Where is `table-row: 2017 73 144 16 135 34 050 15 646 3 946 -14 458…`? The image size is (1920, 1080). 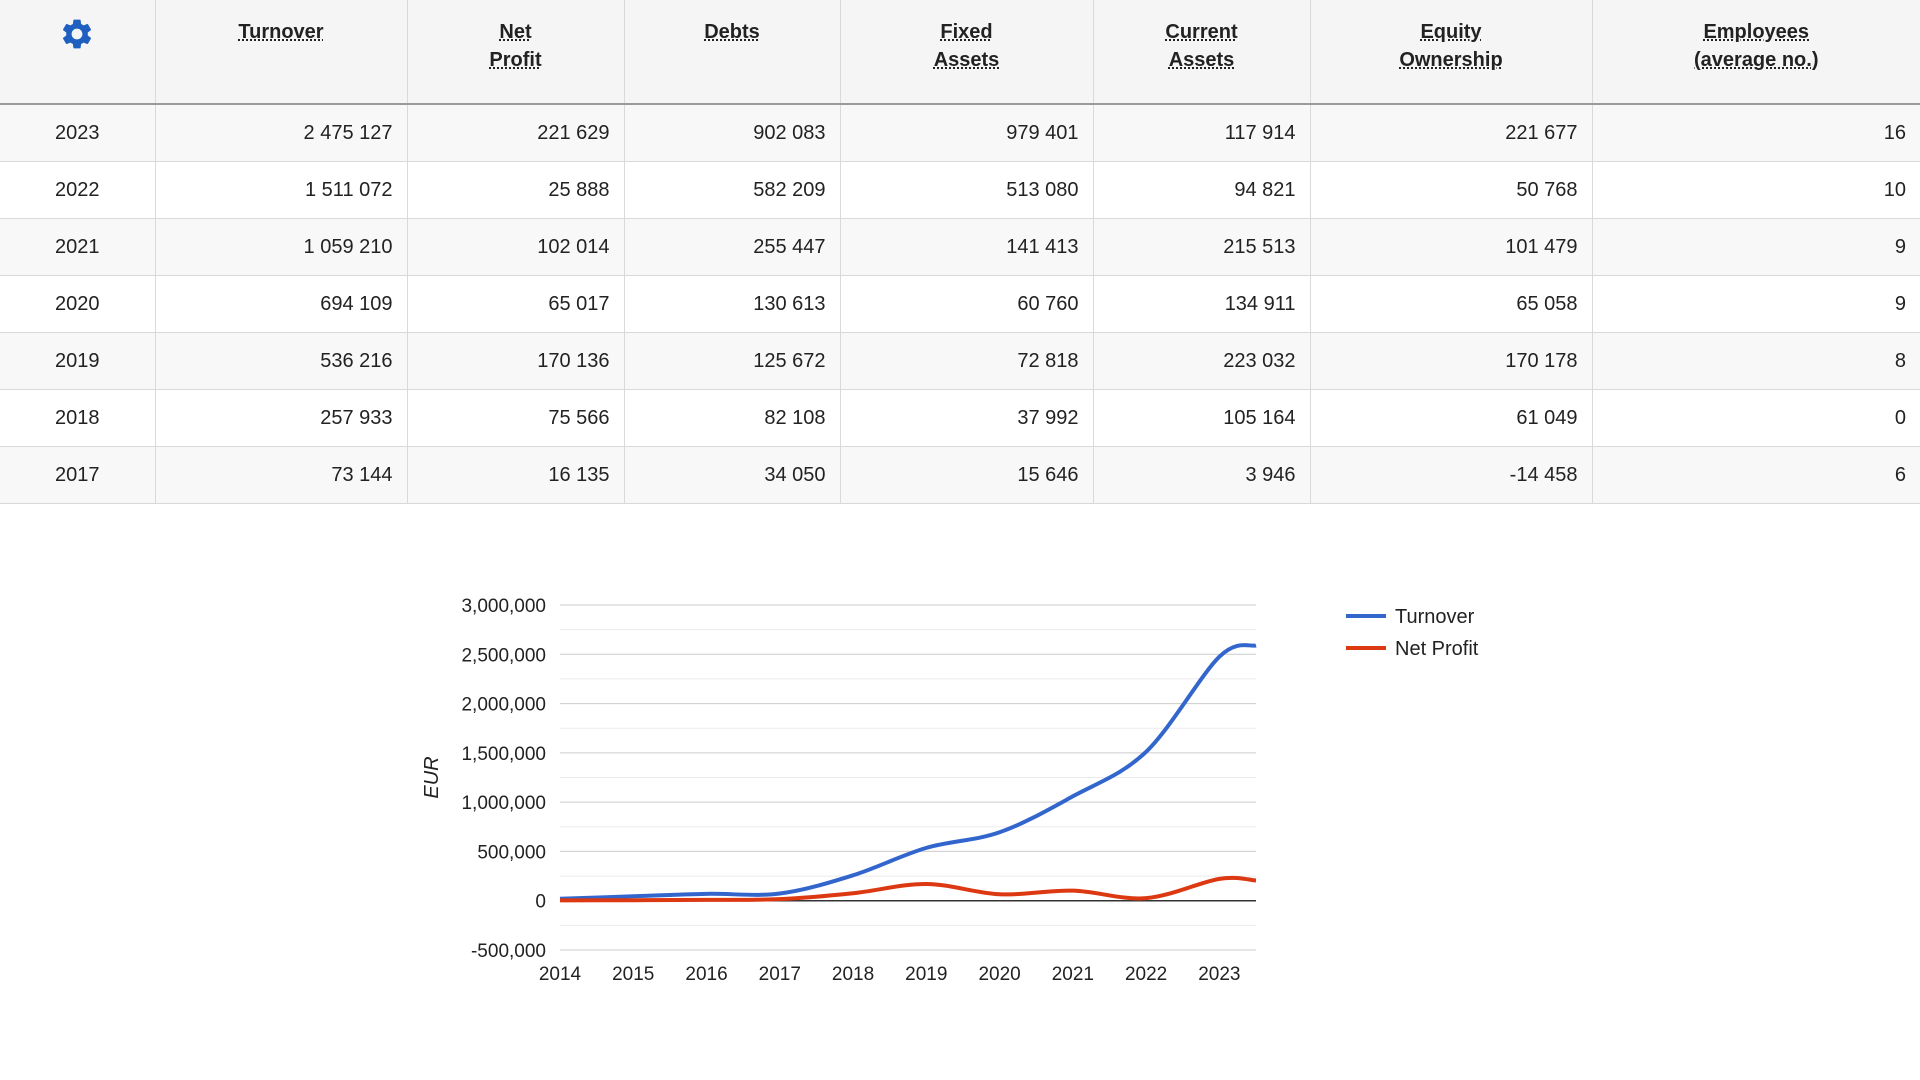
table-row: 2017 73 144 16 135 34 050 15 646 3 946 -14 458… is located at coordinates (960, 475).